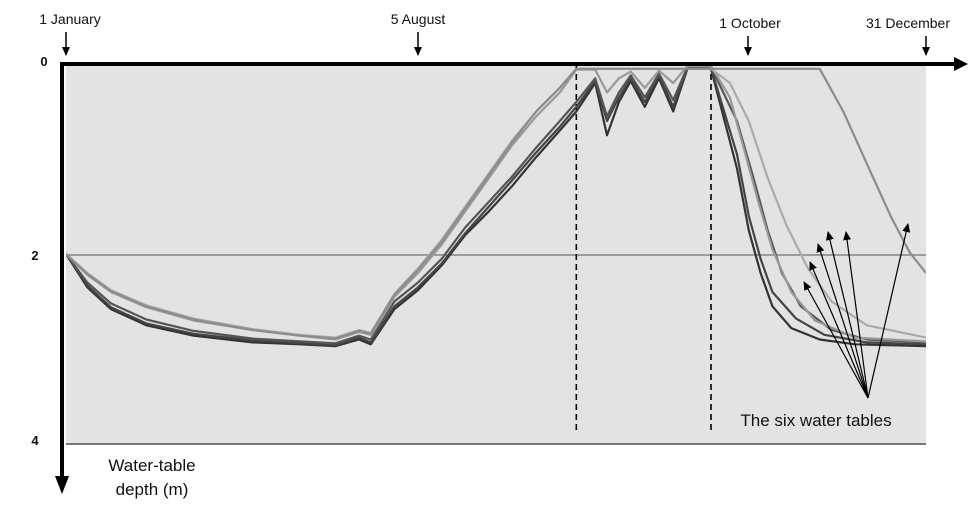  What do you see at coordinates (151, 465) in the screenshot?
I see `y-axis-title-line-1: Water-table` at bounding box center [151, 465].